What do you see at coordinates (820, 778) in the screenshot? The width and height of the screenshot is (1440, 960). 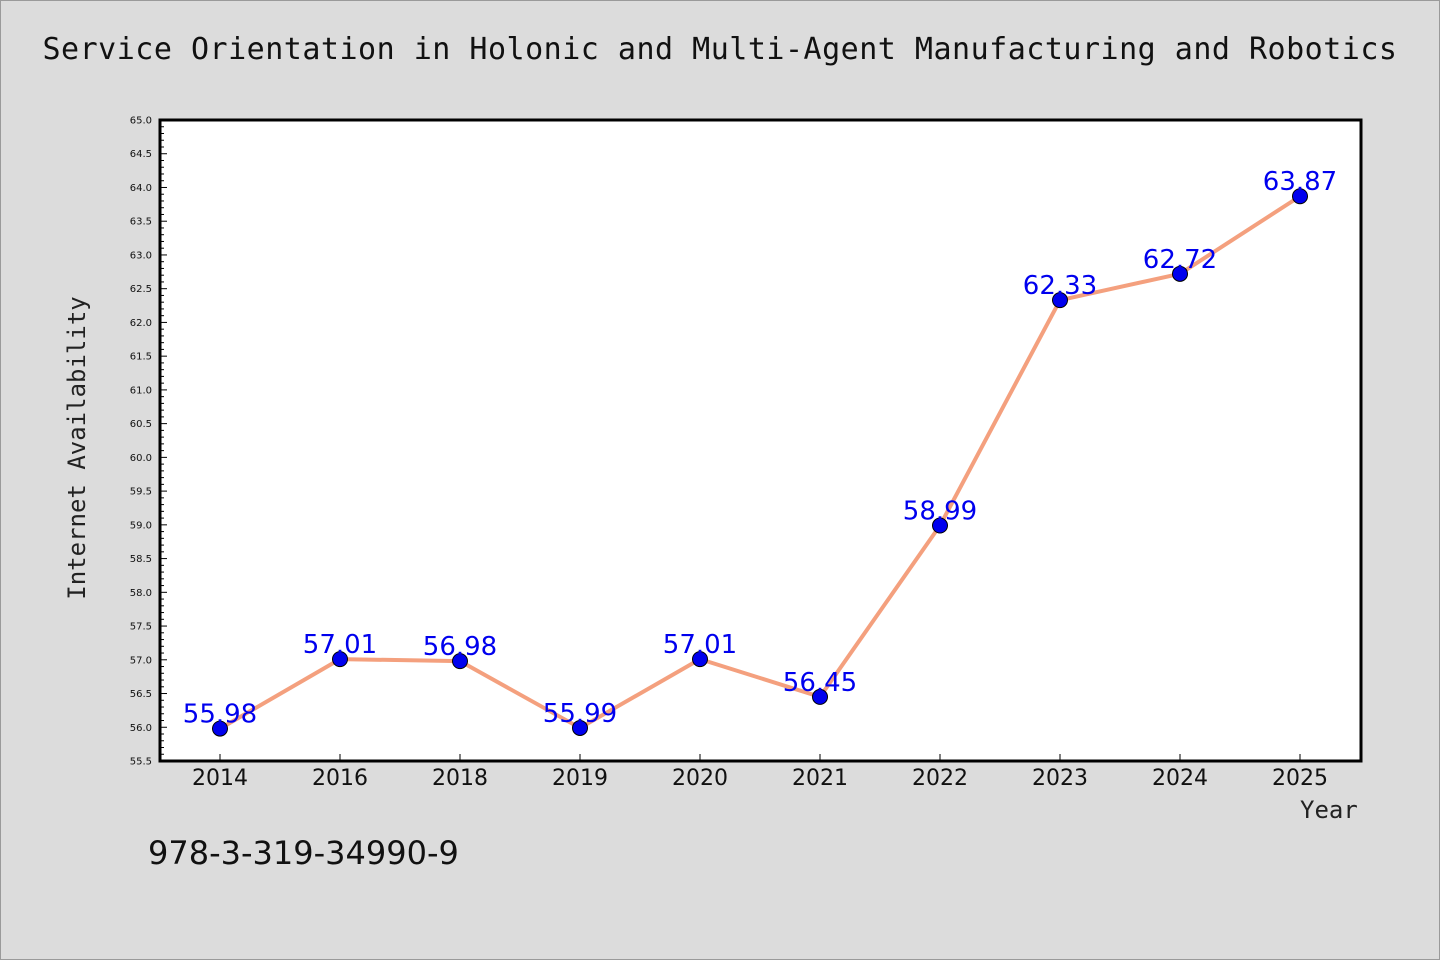 I see `x-tick-label: 2021` at bounding box center [820, 778].